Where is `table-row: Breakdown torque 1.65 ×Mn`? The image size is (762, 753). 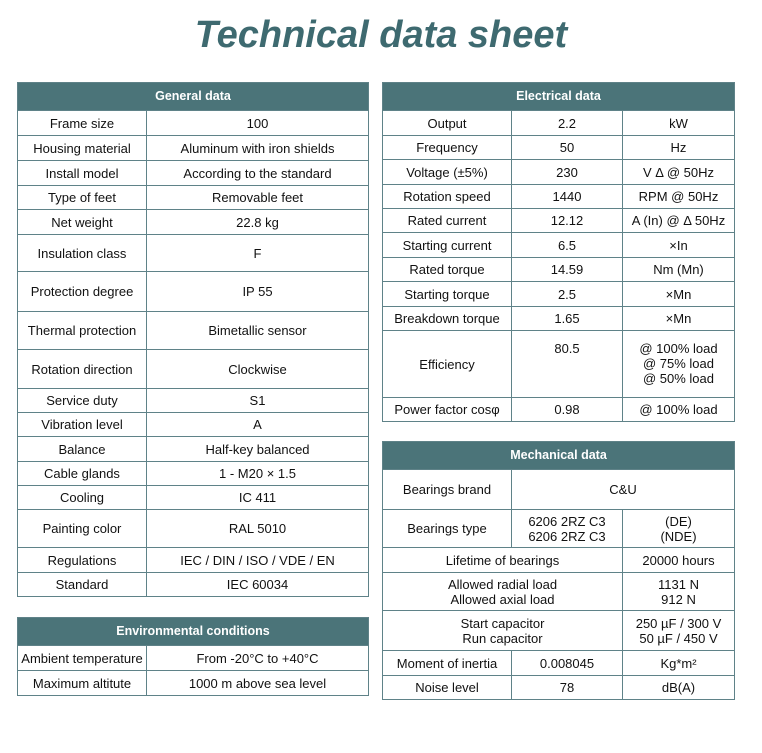
table-row: Breakdown torque 1.65 ×Mn is located at coordinates (558, 318).